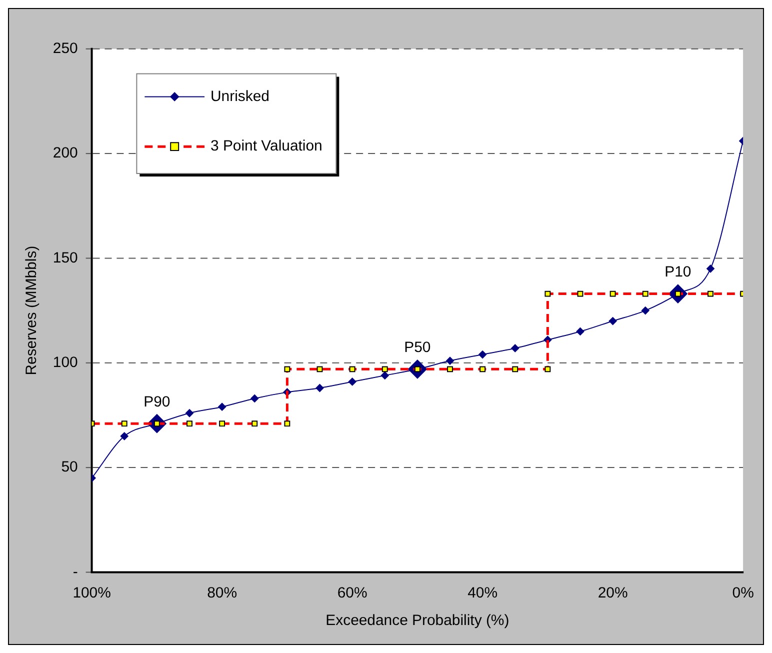 The image size is (772, 653). What do you see at coordinates (75, 571) in the screenshot?
I see `y-tick-label: -` at bounding box center [75, 571].